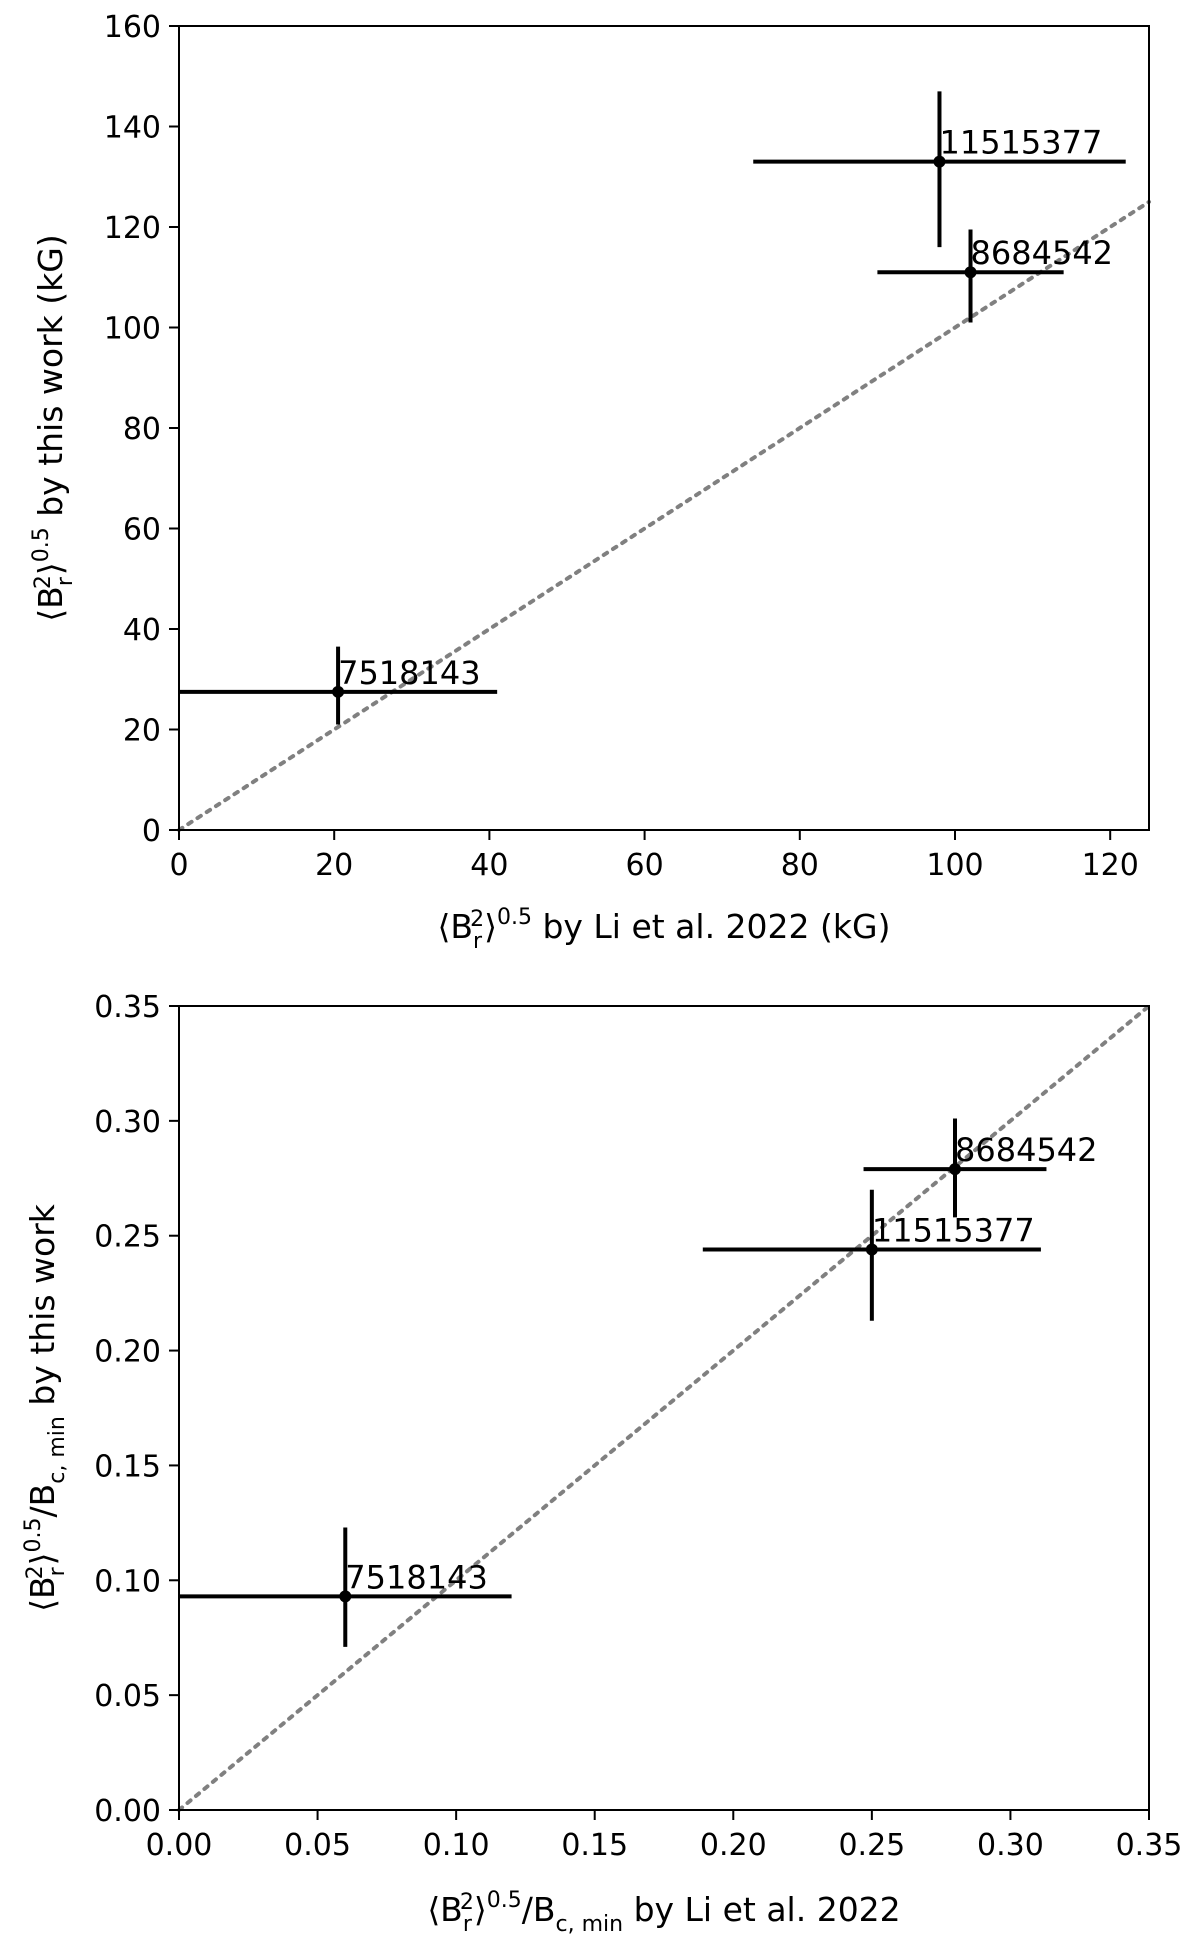 The height and width of the screenshot is (1951, 1200). Describe the element at coordinates (664, 1836) in the screenshot. I see `x-axis-ticks: 0.00 0.05 0.10 0.15 0.20 0.25 0.30 0.35` at that location.